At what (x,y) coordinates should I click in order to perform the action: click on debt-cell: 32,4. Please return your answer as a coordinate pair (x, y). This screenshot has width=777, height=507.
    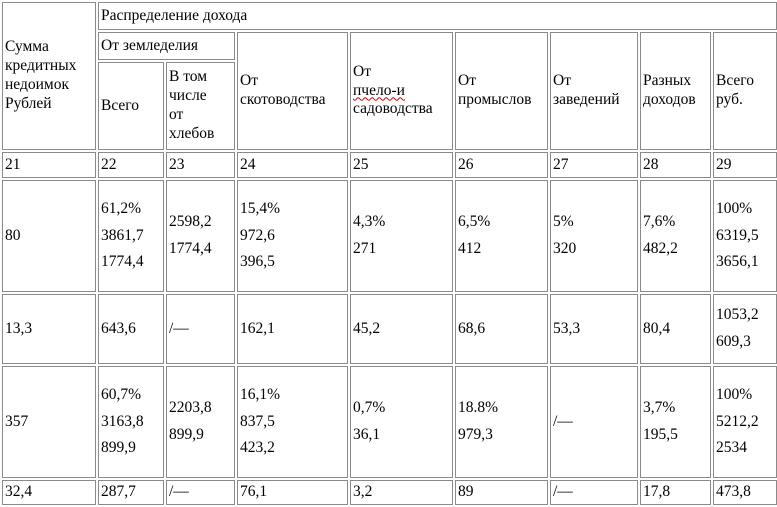
    Looking at the image, I should click on (49, 492).